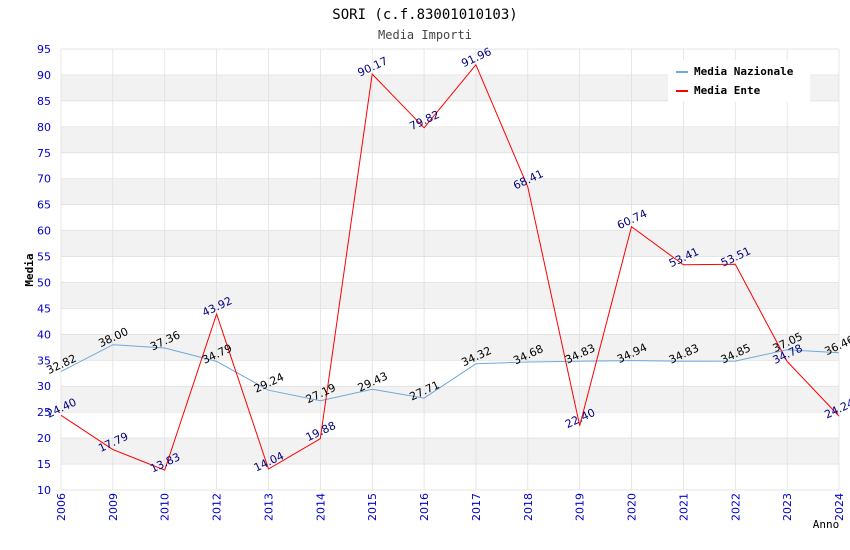 This screenshot has height=550, width=850. I want to click on x-tick-label: 2017, so click(476, 507).